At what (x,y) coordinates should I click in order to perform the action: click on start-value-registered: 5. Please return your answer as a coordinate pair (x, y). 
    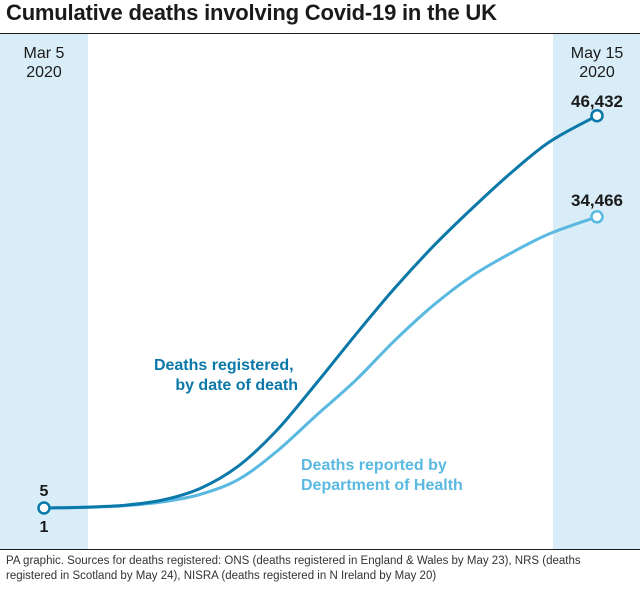
    Looking at the image, I should click on (44, 491).